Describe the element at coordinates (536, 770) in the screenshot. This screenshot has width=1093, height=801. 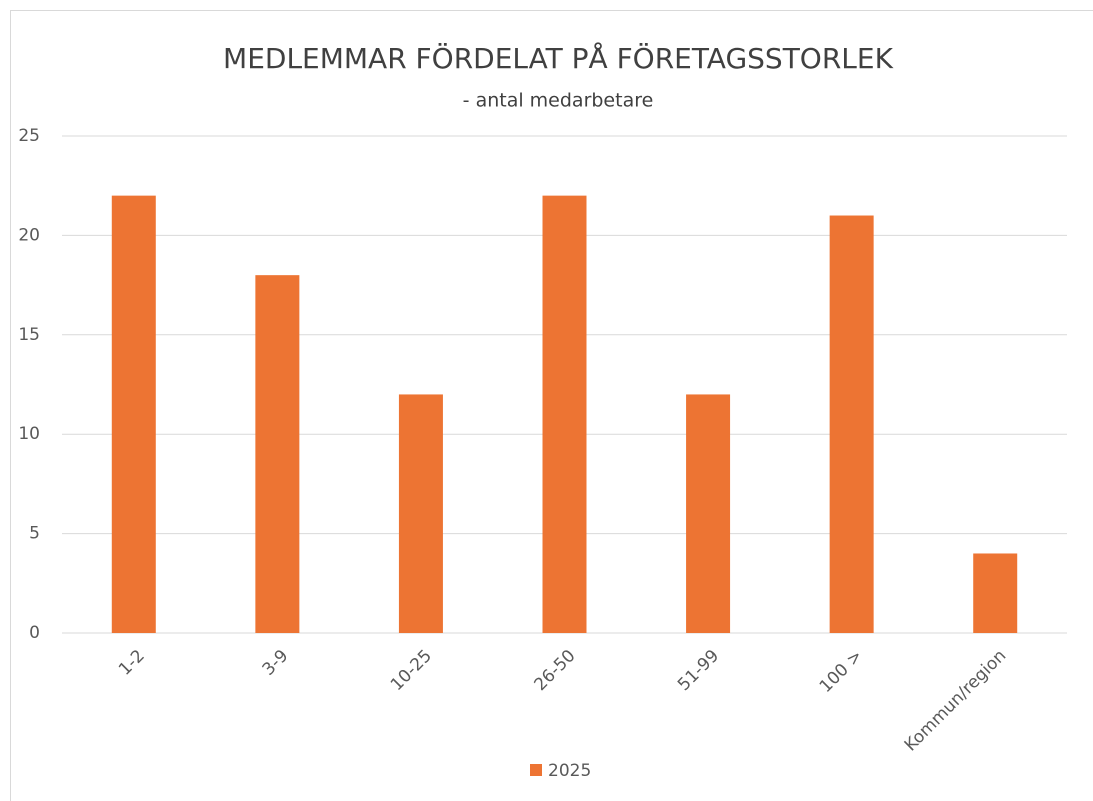
I see `legend-swatch` at that location.